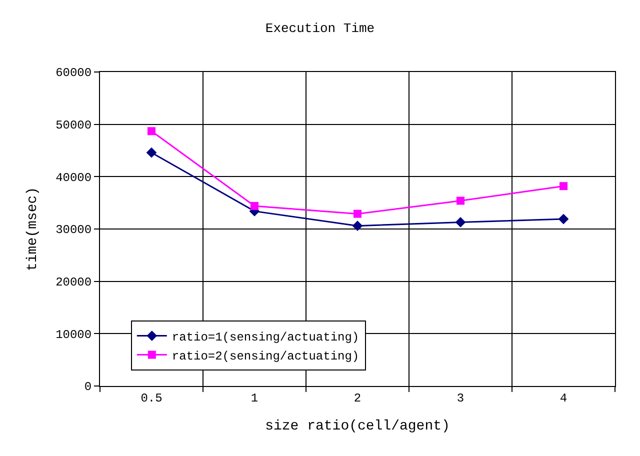 The height and width of the screenshot is (456, 640). Describe the element at coordinates (74, 283) in the screenshot. I see `y-tick-label: 20000` at that location.